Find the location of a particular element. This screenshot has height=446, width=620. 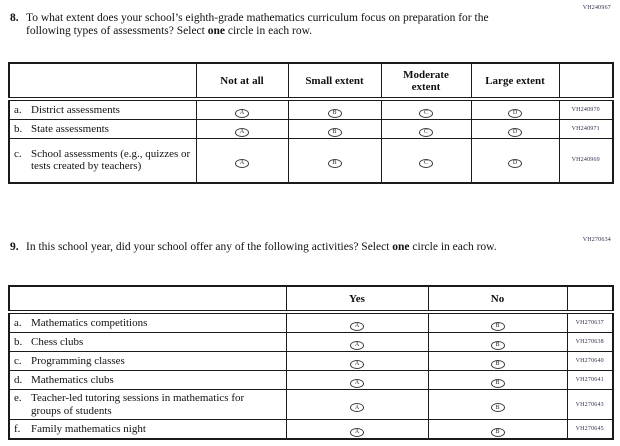

question-8-bold-word: one is located at coordinates (216, 30).